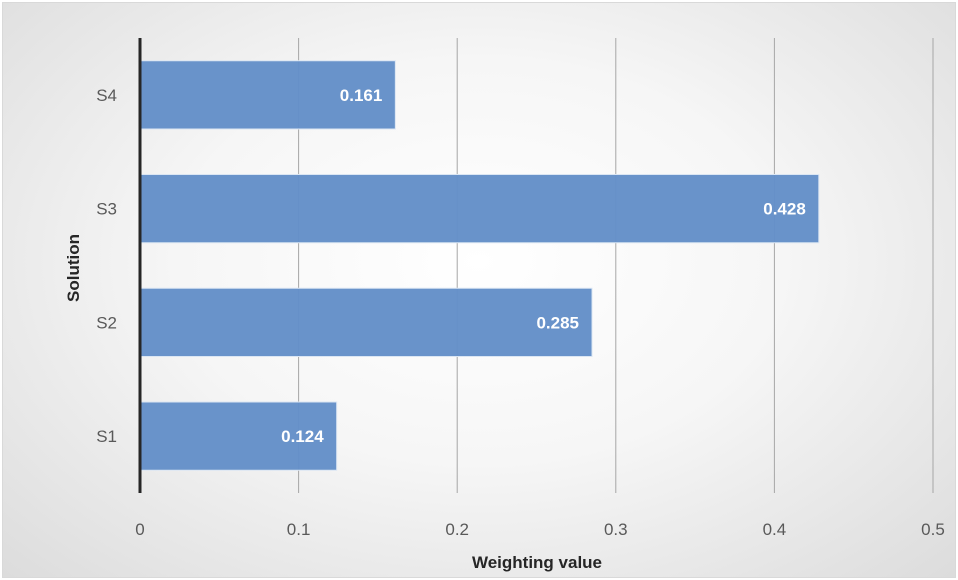 The height and width of the screenshot is (580, 958). What do you see at coordinates (267, 95) in the screenshot?
I see `bar-s4` at bounding box center [267, 95].